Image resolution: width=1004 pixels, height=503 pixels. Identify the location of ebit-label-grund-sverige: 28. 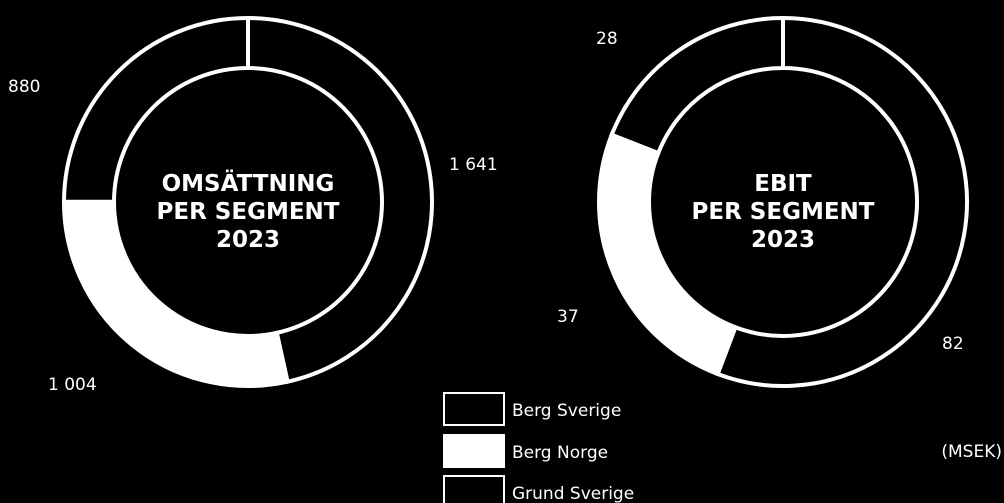
(607, 39).